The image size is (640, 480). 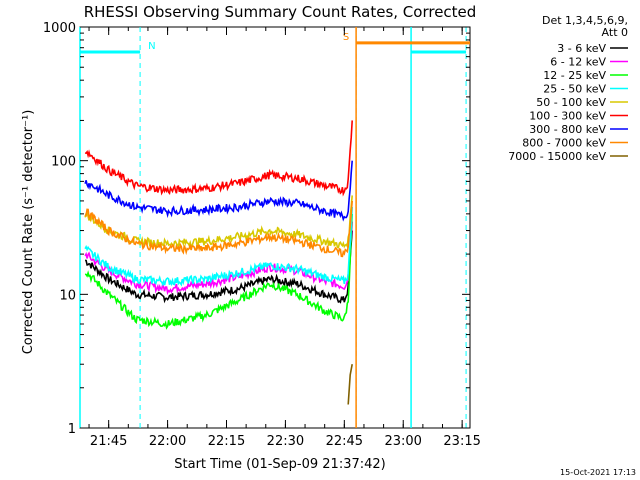 I want to click on legend-entry-label: 300 - 800 keV, so click(x=567, y=129).